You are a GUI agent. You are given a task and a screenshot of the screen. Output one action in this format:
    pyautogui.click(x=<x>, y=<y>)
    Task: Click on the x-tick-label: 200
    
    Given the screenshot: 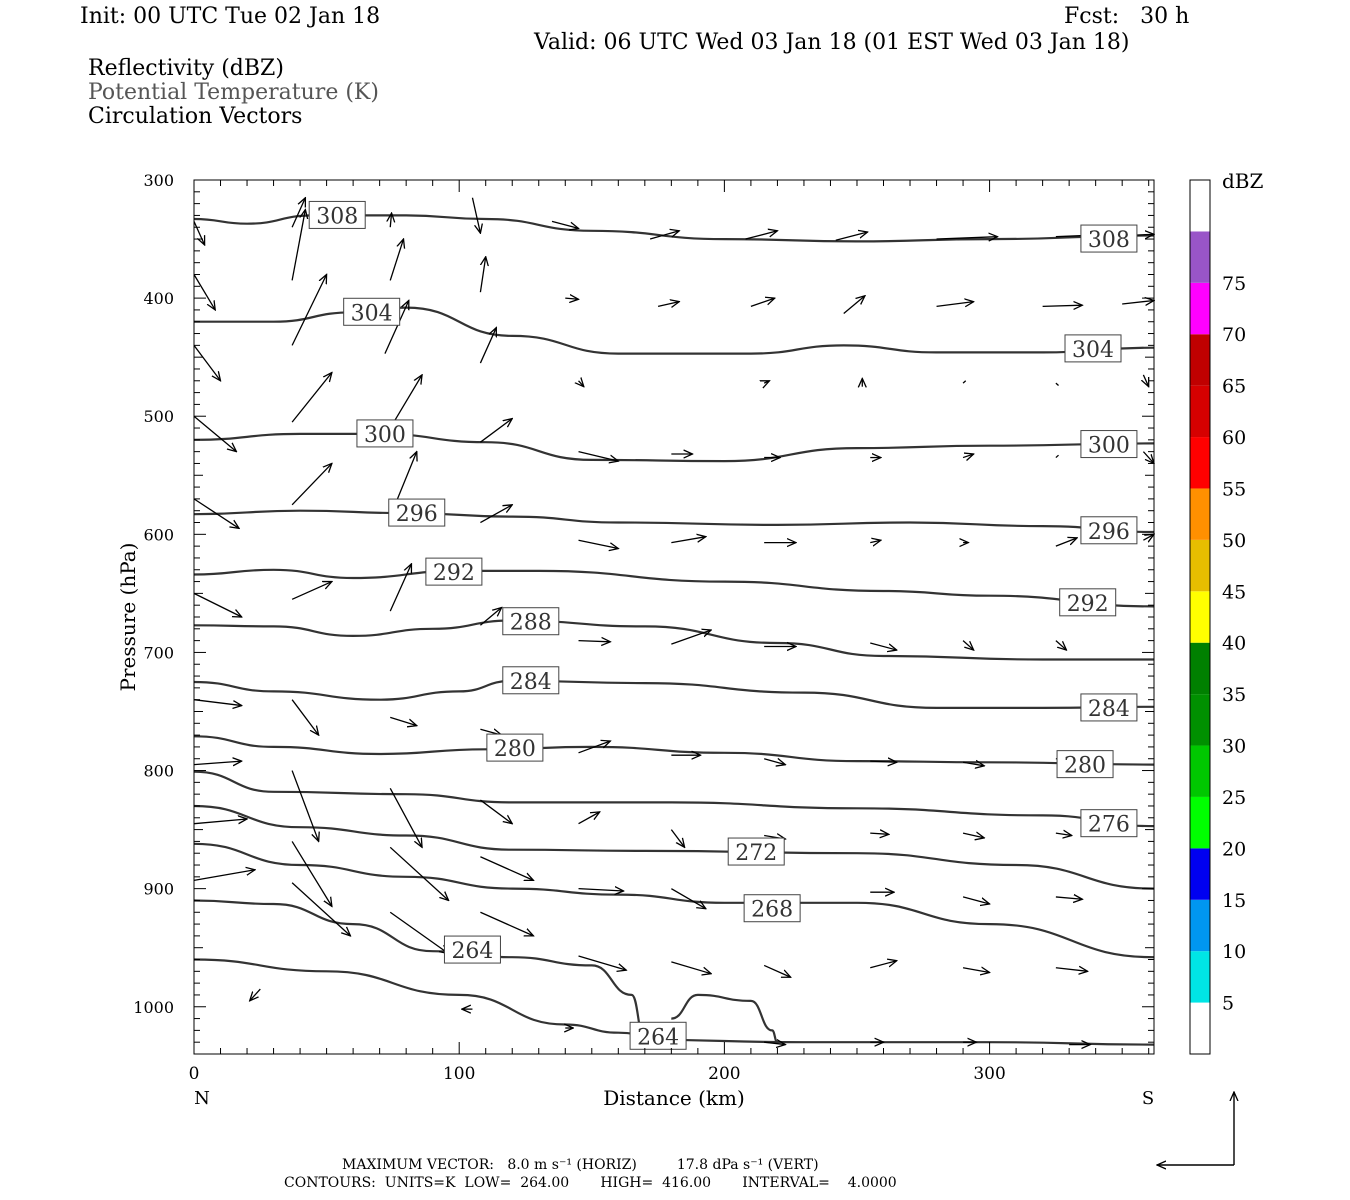 What is the action you would take?
    pyautogui.click(x=724, y=1074)
    